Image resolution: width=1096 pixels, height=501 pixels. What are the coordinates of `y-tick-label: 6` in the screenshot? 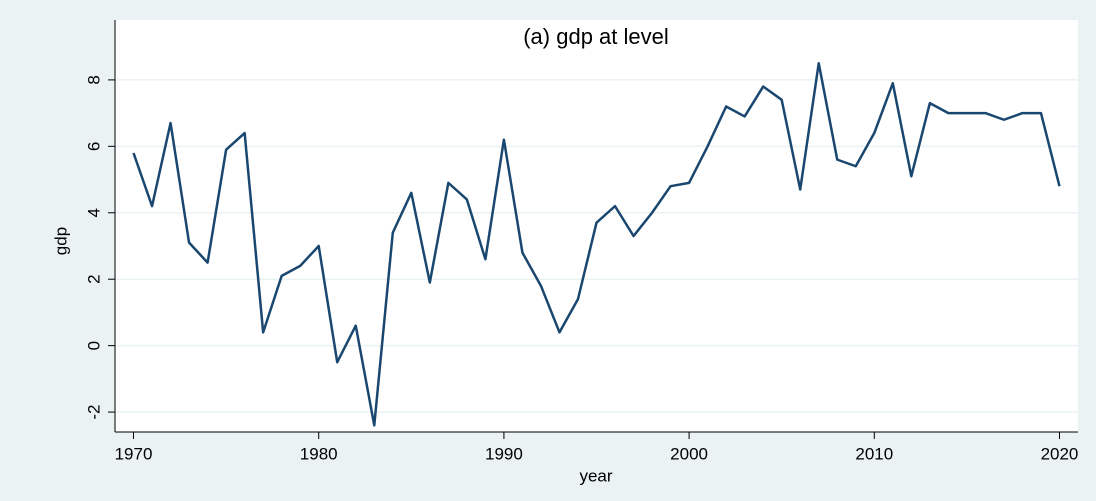 It's located at (93, 146).